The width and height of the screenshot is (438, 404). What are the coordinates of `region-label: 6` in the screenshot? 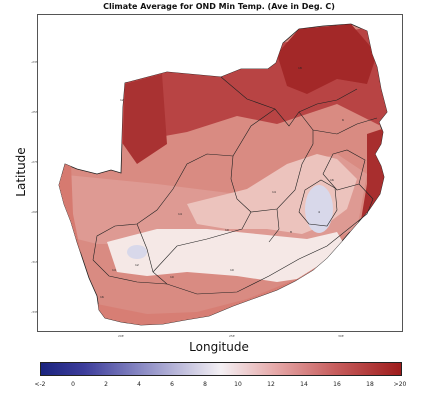 It's located at (343, 120).